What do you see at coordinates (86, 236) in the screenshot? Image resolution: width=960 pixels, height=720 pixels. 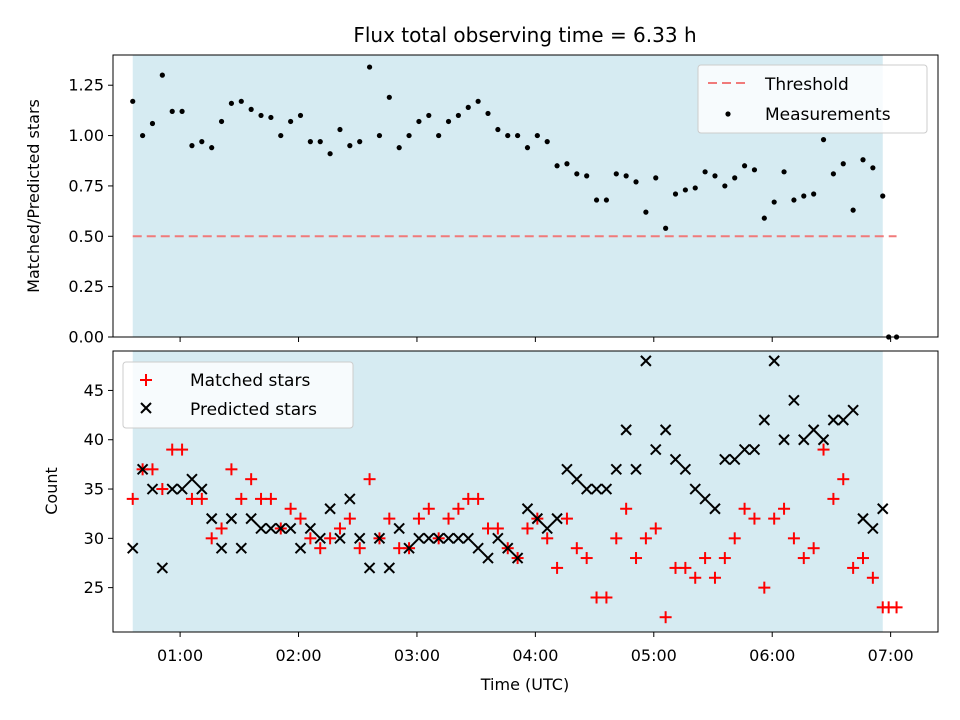 I see `top-y-tick-label: 0.50` at bounding box center [86, 236].